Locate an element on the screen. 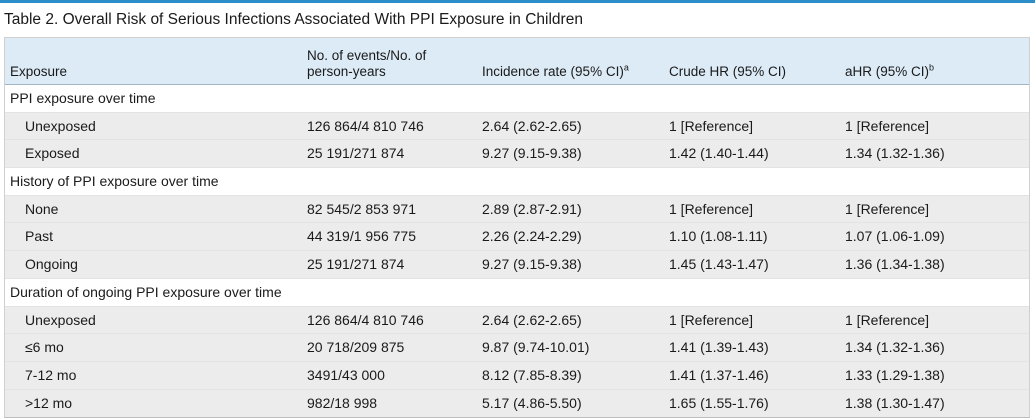  header-incidence-footnote: a is located at coordinates (626, 67).